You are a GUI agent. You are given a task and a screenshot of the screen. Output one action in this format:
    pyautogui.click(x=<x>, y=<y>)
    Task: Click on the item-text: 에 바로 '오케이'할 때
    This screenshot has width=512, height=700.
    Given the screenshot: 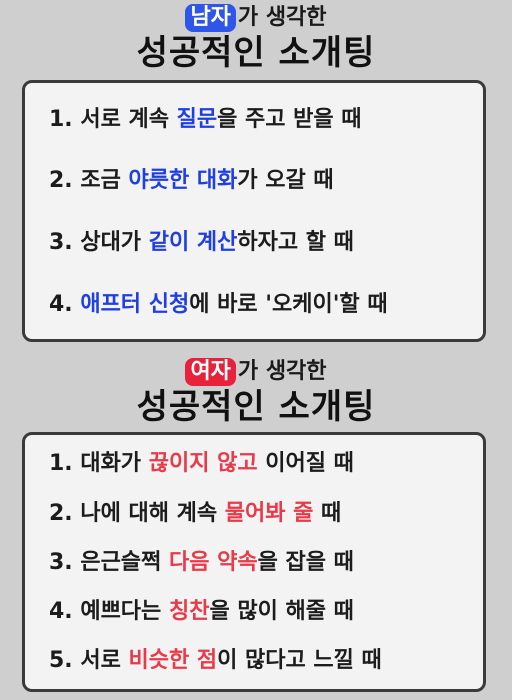 What is the action you would take?
    pyautogui.click(x=288, y=304)
    